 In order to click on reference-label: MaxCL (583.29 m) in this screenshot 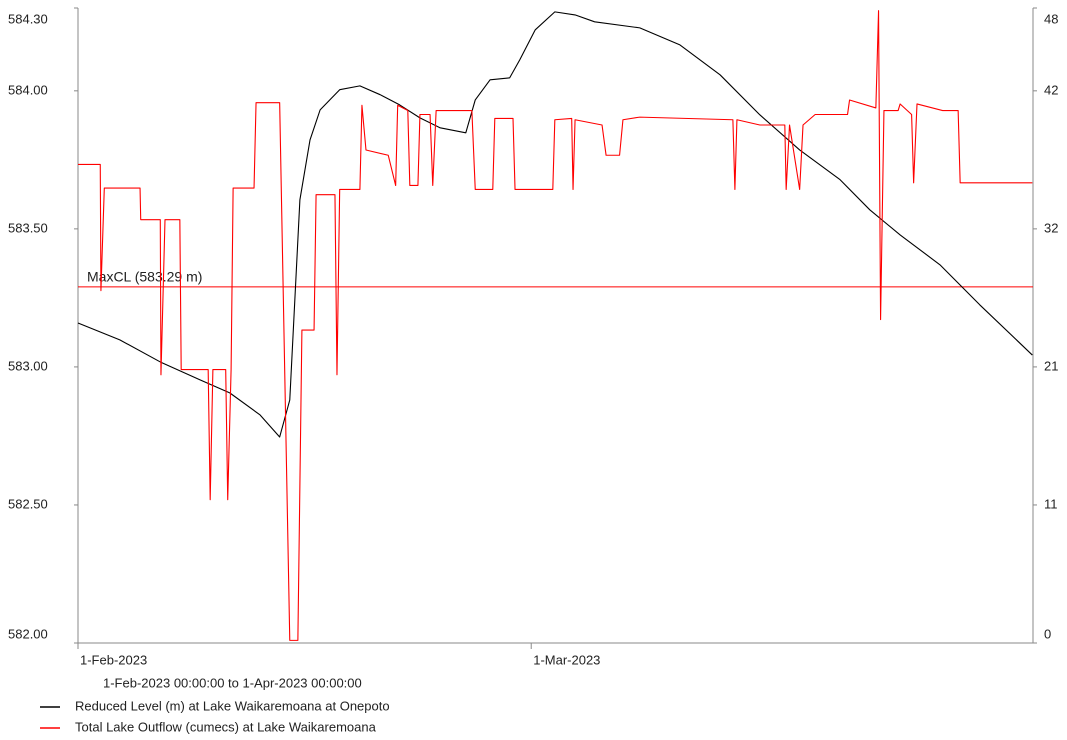, I will do `click(144, 277)`.